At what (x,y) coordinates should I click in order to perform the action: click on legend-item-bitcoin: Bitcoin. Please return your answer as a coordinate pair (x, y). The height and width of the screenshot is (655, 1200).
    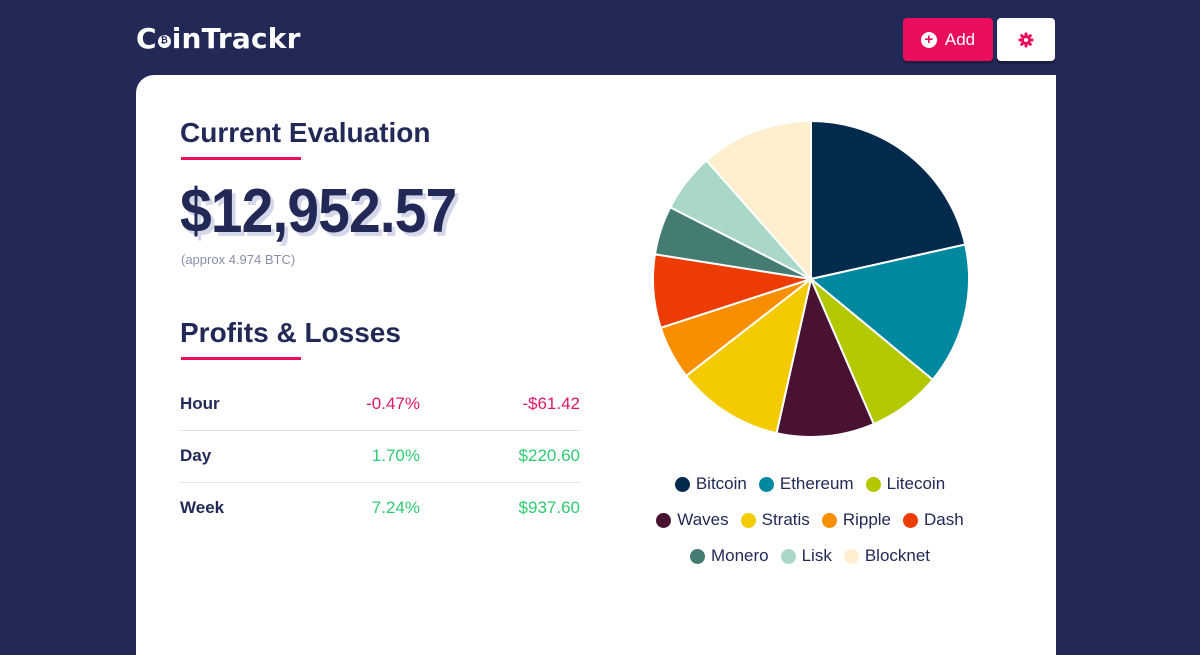
    Looking at the image, I should click on (710, 484).